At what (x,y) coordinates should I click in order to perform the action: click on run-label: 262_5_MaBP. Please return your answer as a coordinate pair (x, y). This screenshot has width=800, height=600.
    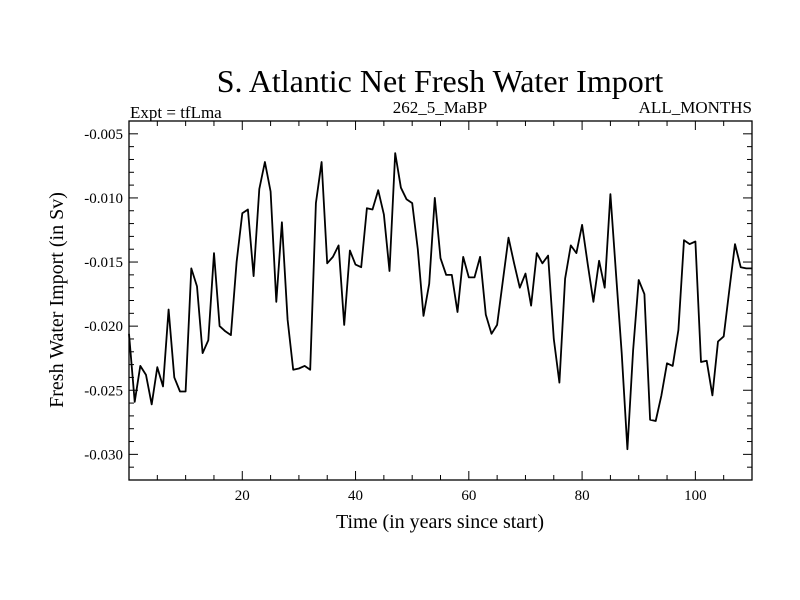
    Looking at the image, I should click on (440, 107).